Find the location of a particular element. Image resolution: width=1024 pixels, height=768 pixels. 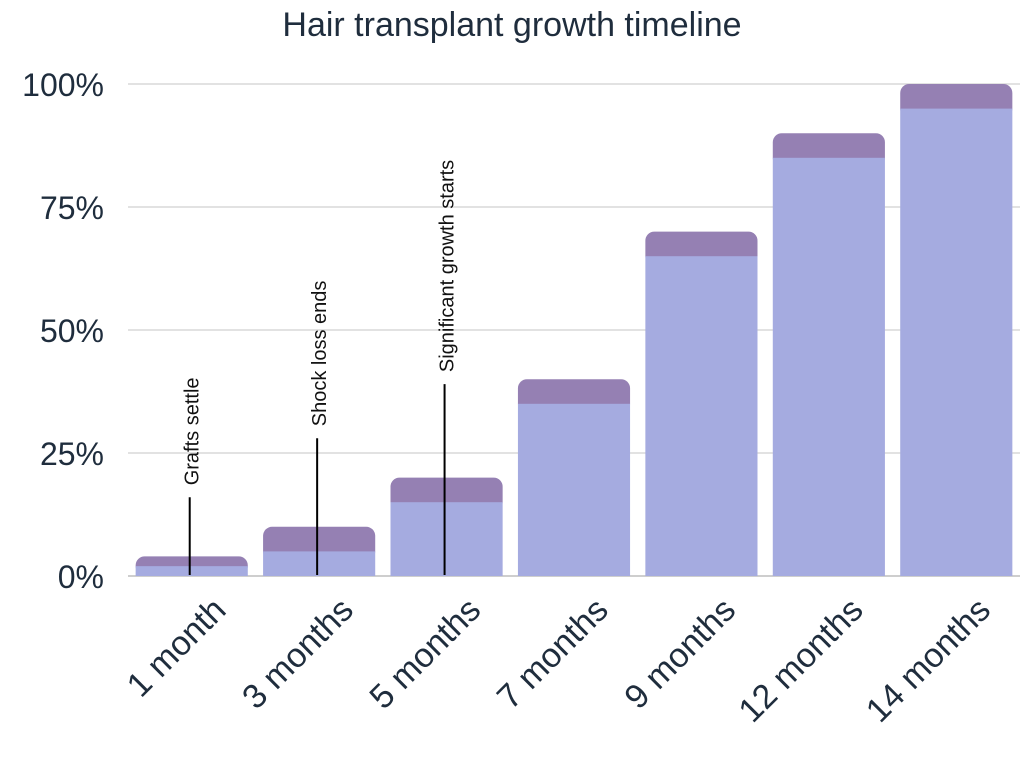

y-tick-label: 25% is located at coordinates (72, 454).